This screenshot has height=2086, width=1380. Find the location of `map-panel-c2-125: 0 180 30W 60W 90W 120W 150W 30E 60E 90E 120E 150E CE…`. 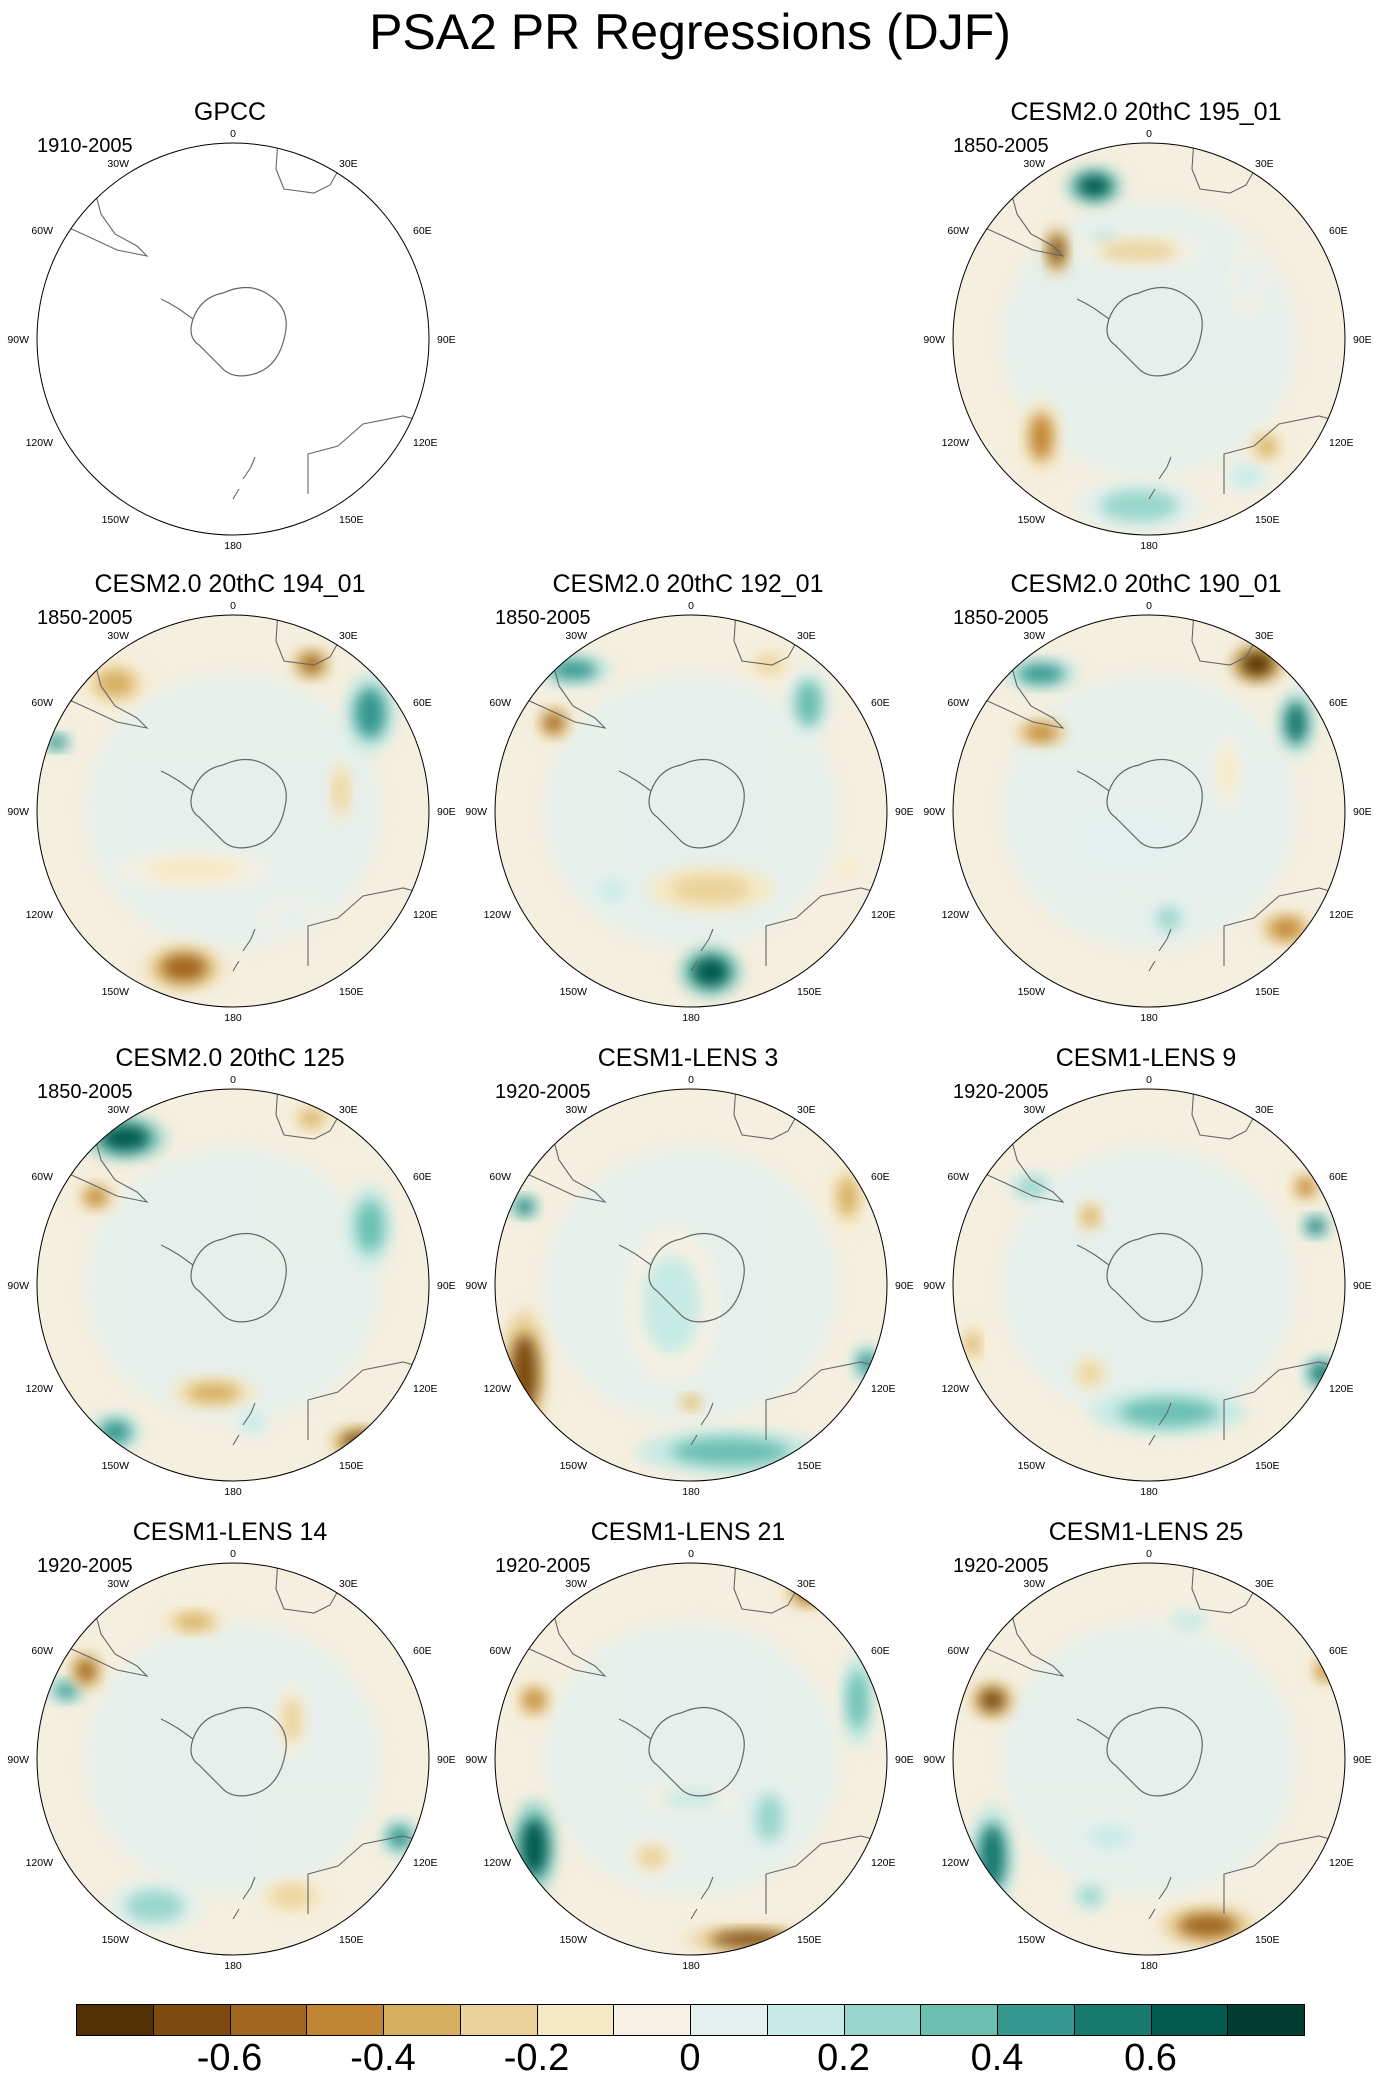

map-panel-c2-125: 0 180 30W 60W 90W 120W 150W 30E 60E 90E 120E 150E CE… is located at coordinates (230, 1275).